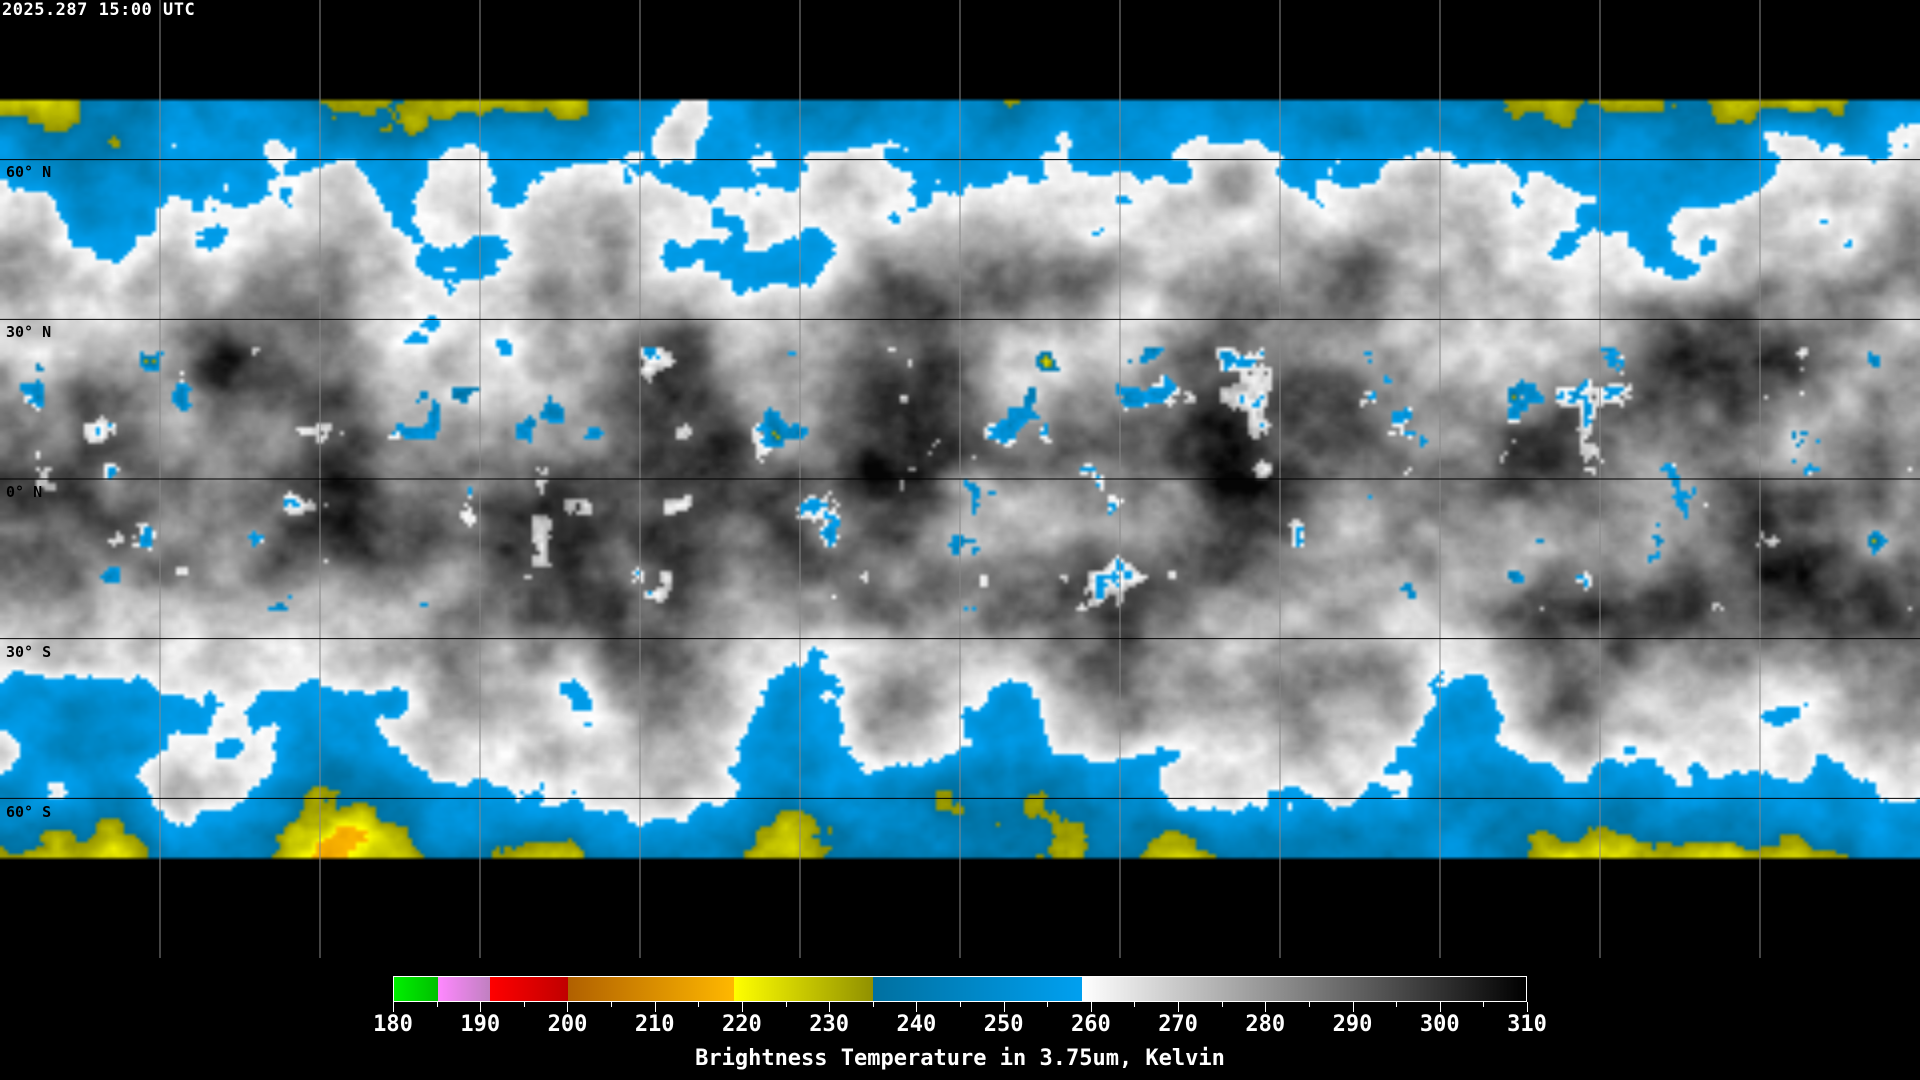 The image size is (1920, 1080). Describe the element at coordinates (24, 492) in the screenshot. I see `lat-label-0n: 0° N` at that location.